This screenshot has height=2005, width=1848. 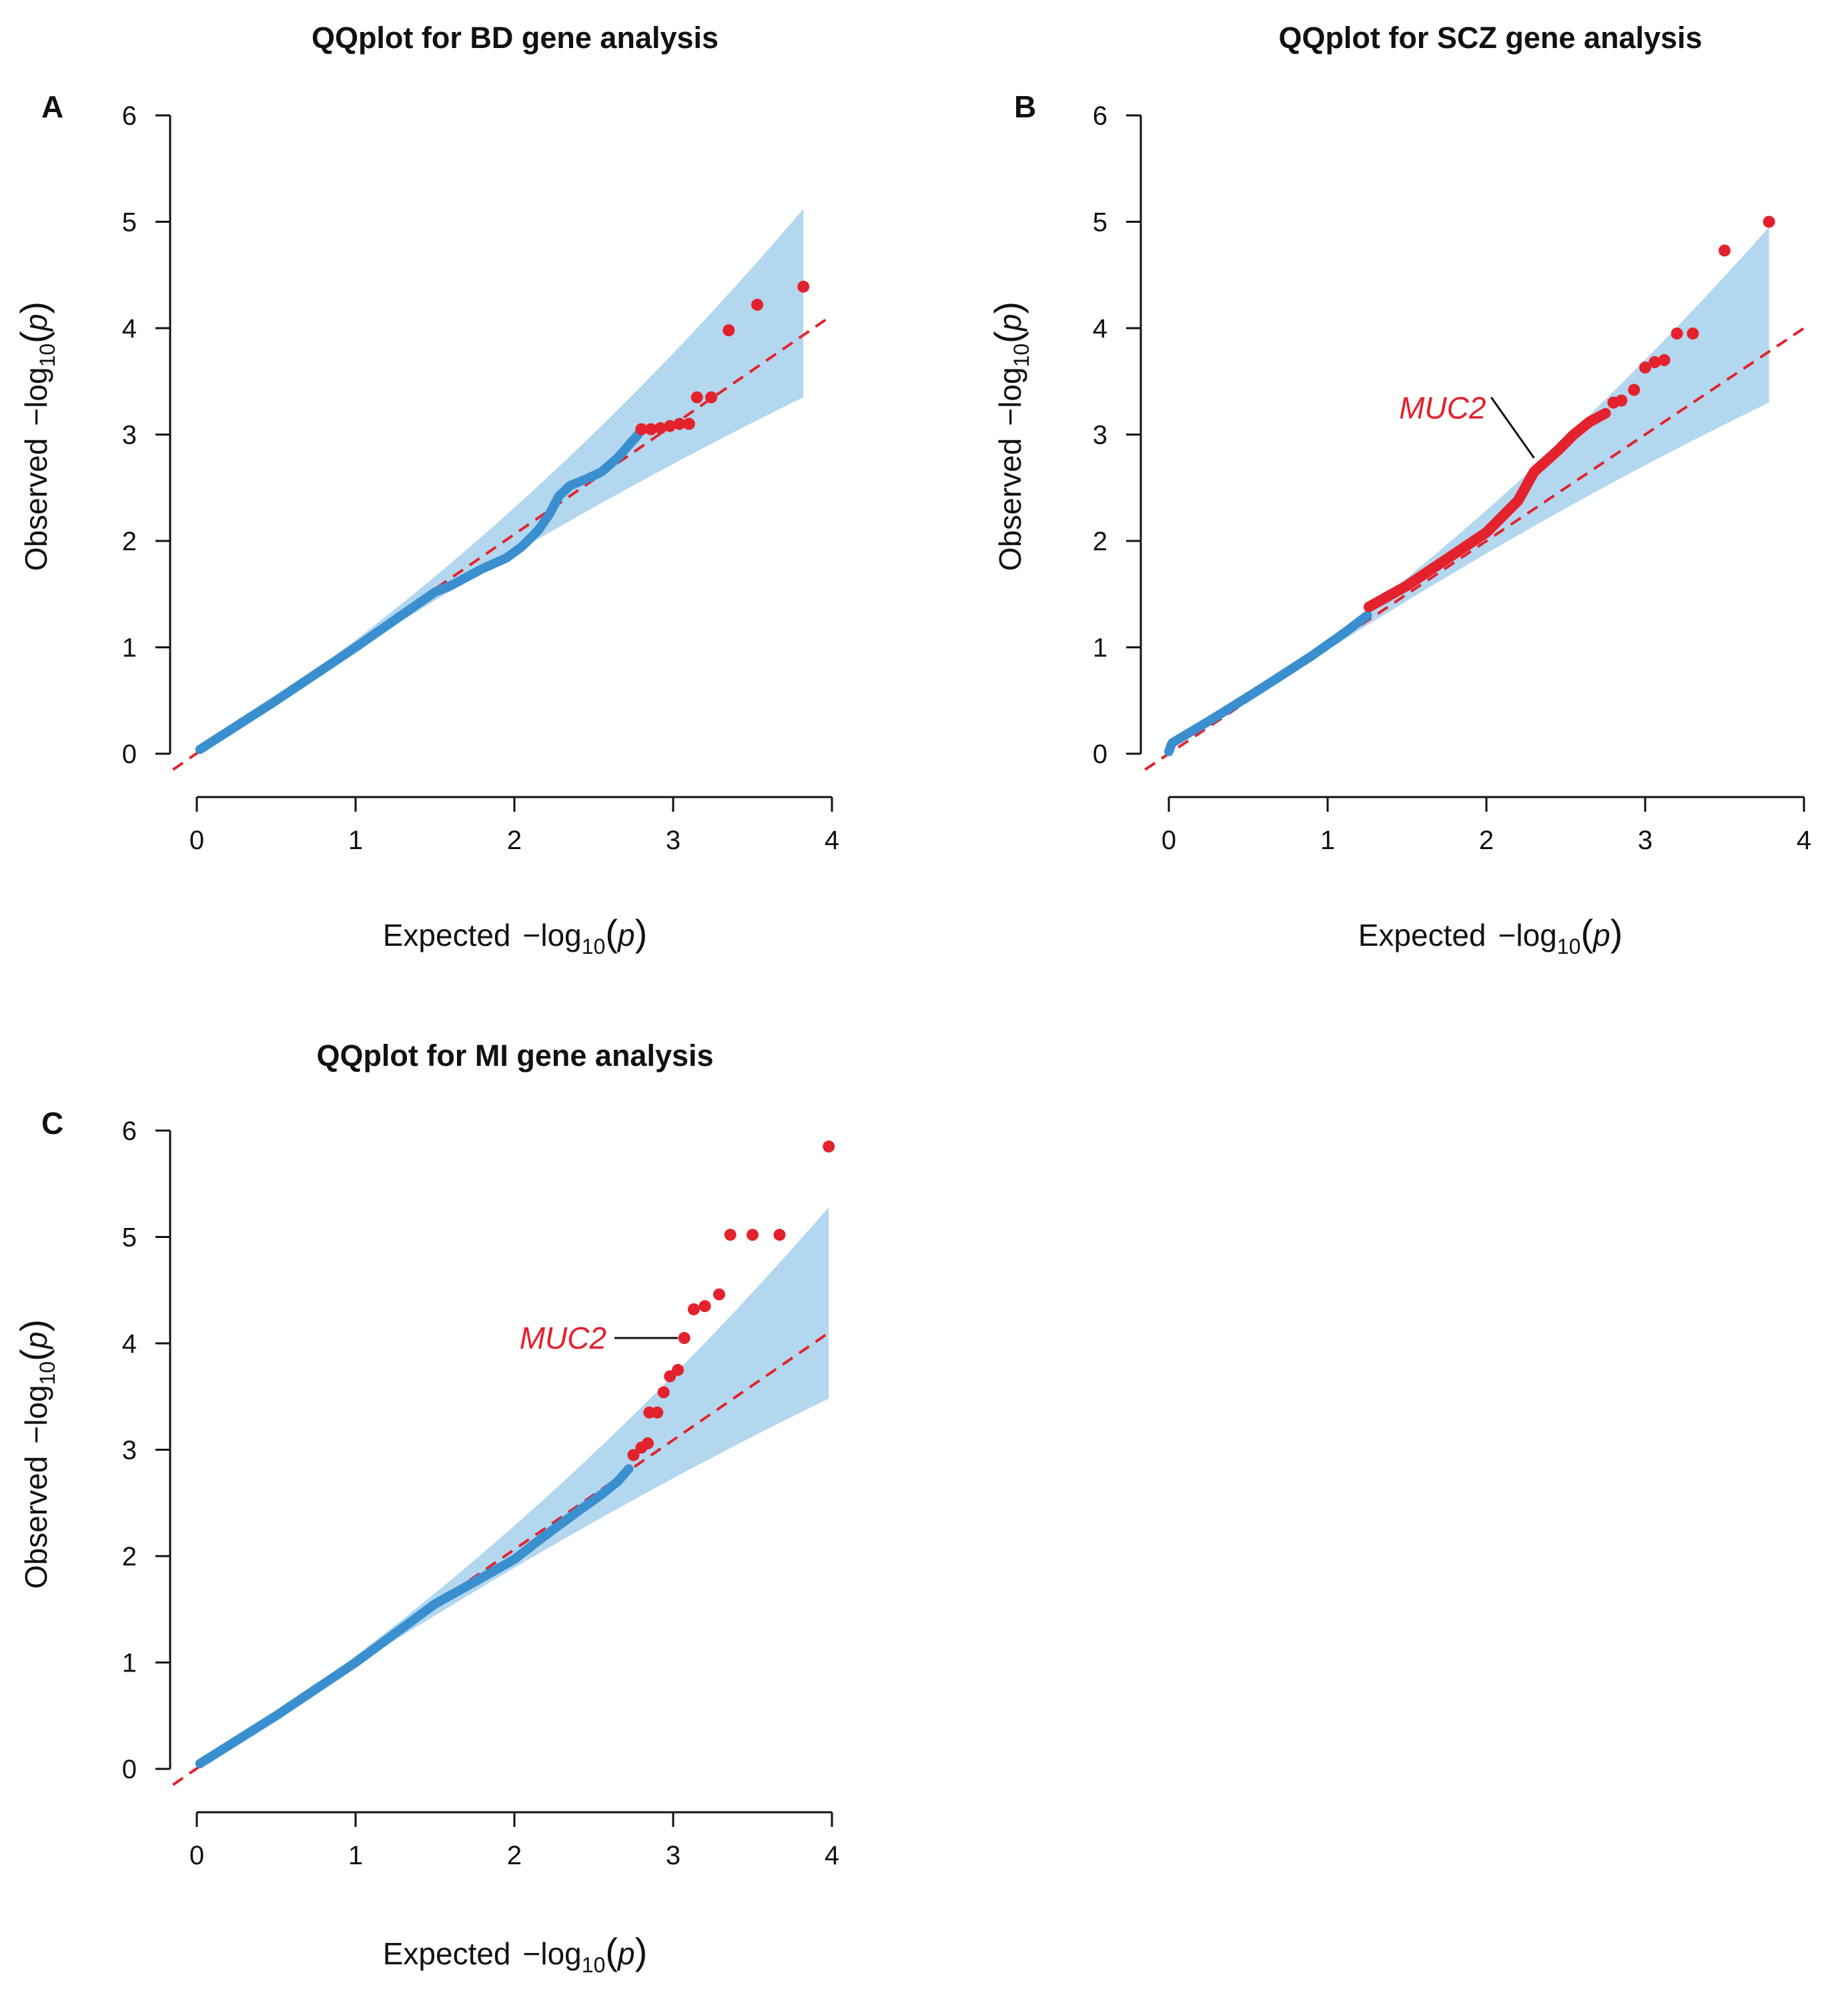 I want to click on panel-a-plot-area: 0 1 2 3 4 0 1 2 3 4 5 6, so click(x=481, y=478).